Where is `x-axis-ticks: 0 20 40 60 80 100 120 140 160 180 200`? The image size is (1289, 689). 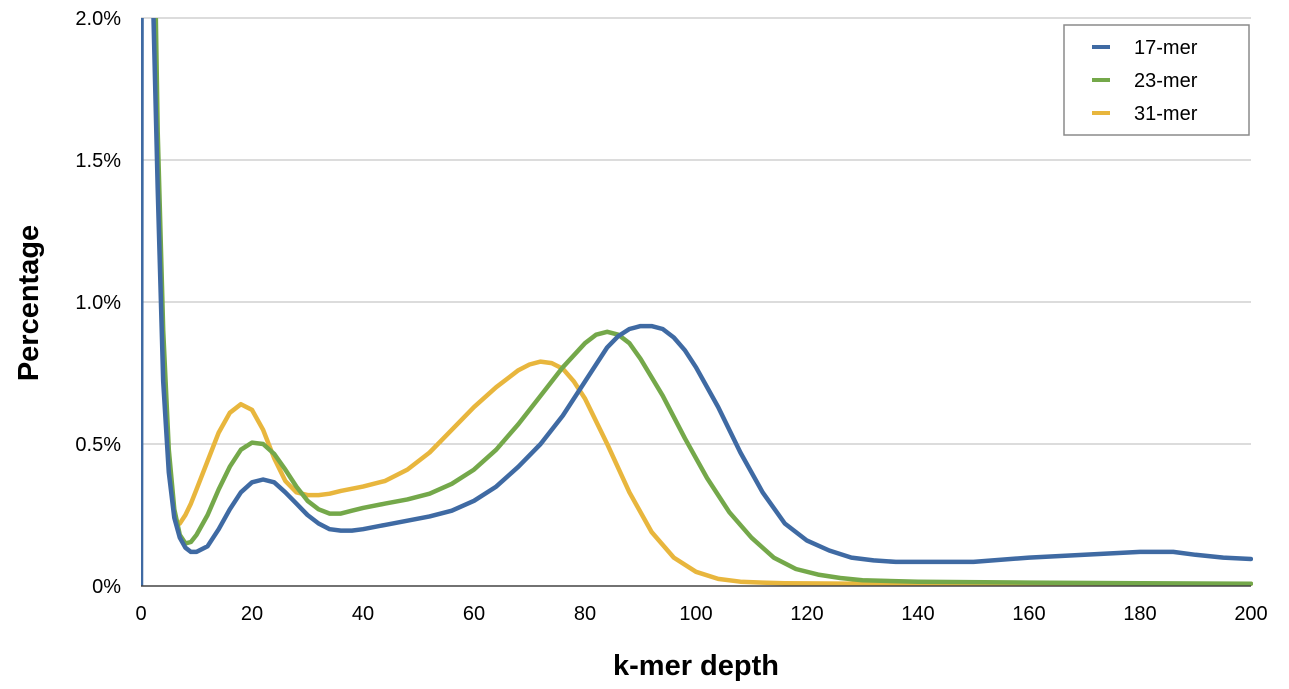 x-axis-ticks: 0 20 40 60 80 100 120 140 160 180 200 is located at coordinates (701, 614).